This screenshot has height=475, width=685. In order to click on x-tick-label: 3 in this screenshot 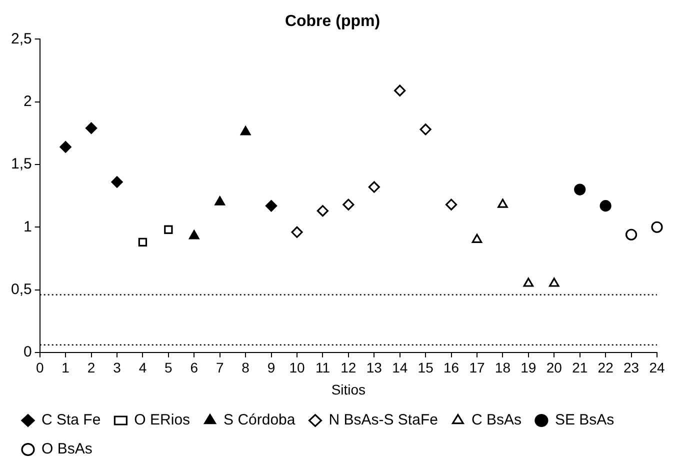, I will do `click(117, 368)`.